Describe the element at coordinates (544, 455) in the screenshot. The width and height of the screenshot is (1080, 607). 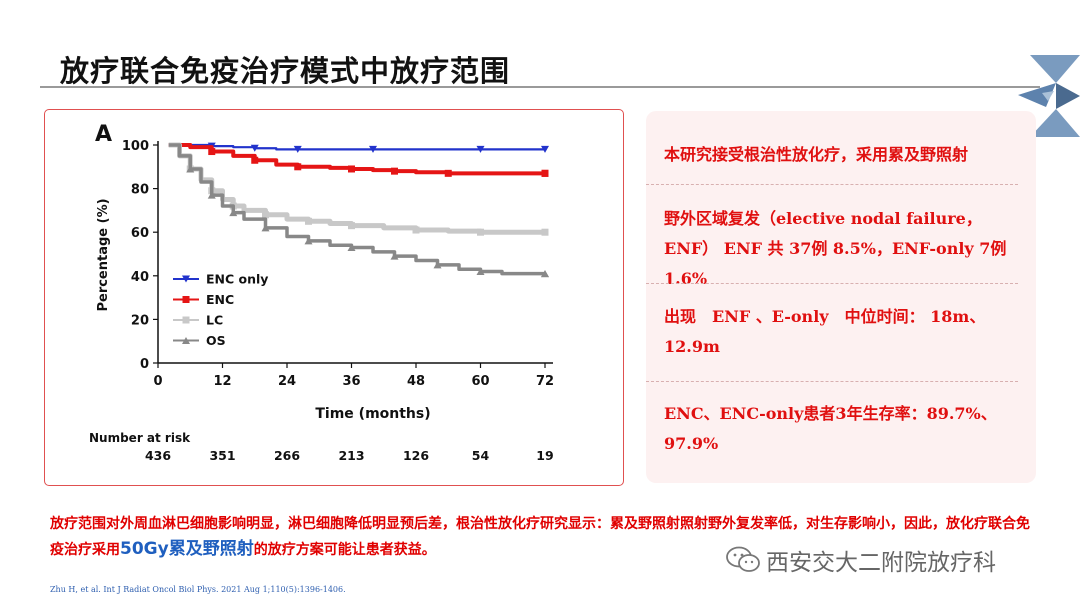
I see `risk-value: 19` at that location.